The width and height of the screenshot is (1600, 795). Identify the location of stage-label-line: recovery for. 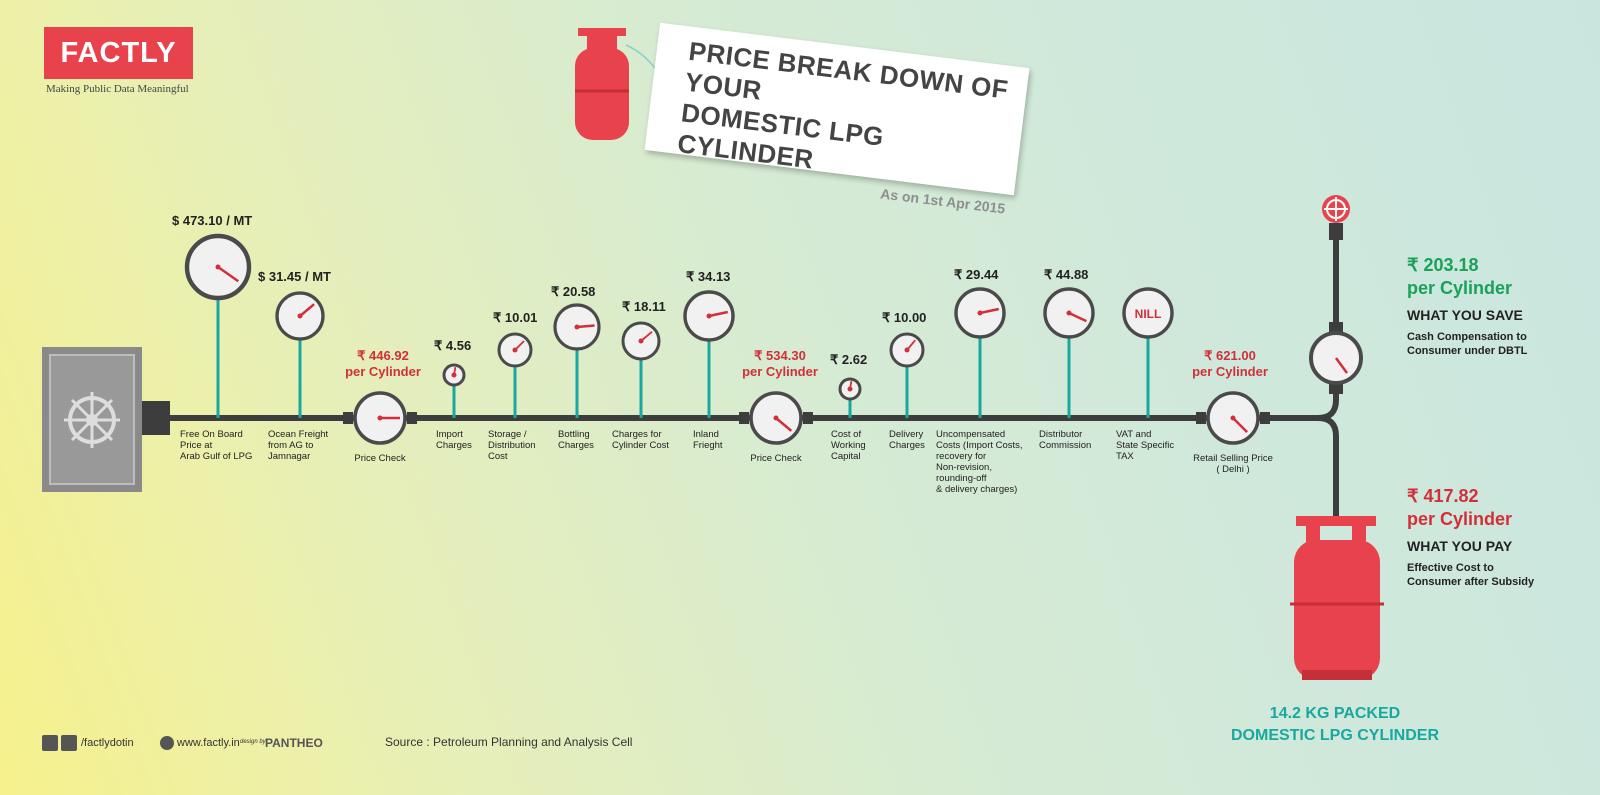
(961, 456).